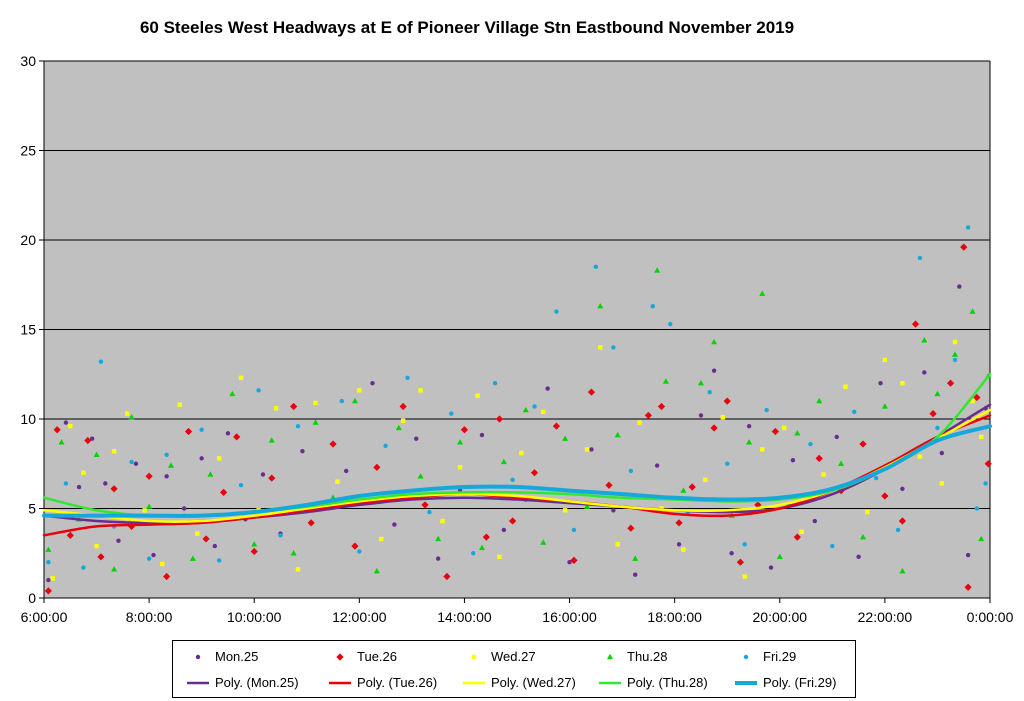 The height and width of the screenshot is (701, 1024). Describe the element at coordinates (44, 617) in the screenshot. I see `x-tick-label: 6:00:00` at that location.